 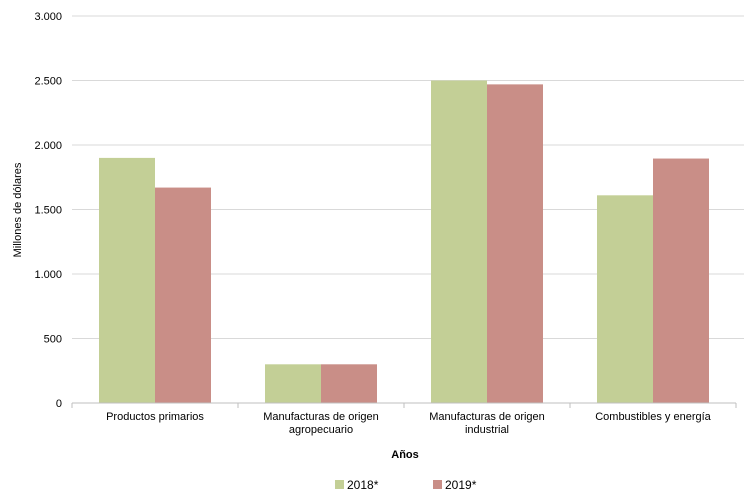 What do you see at coordinates (405, 455) in the screenshot?
I see `x-axis-title: Años` at bounding box center [405, 455].